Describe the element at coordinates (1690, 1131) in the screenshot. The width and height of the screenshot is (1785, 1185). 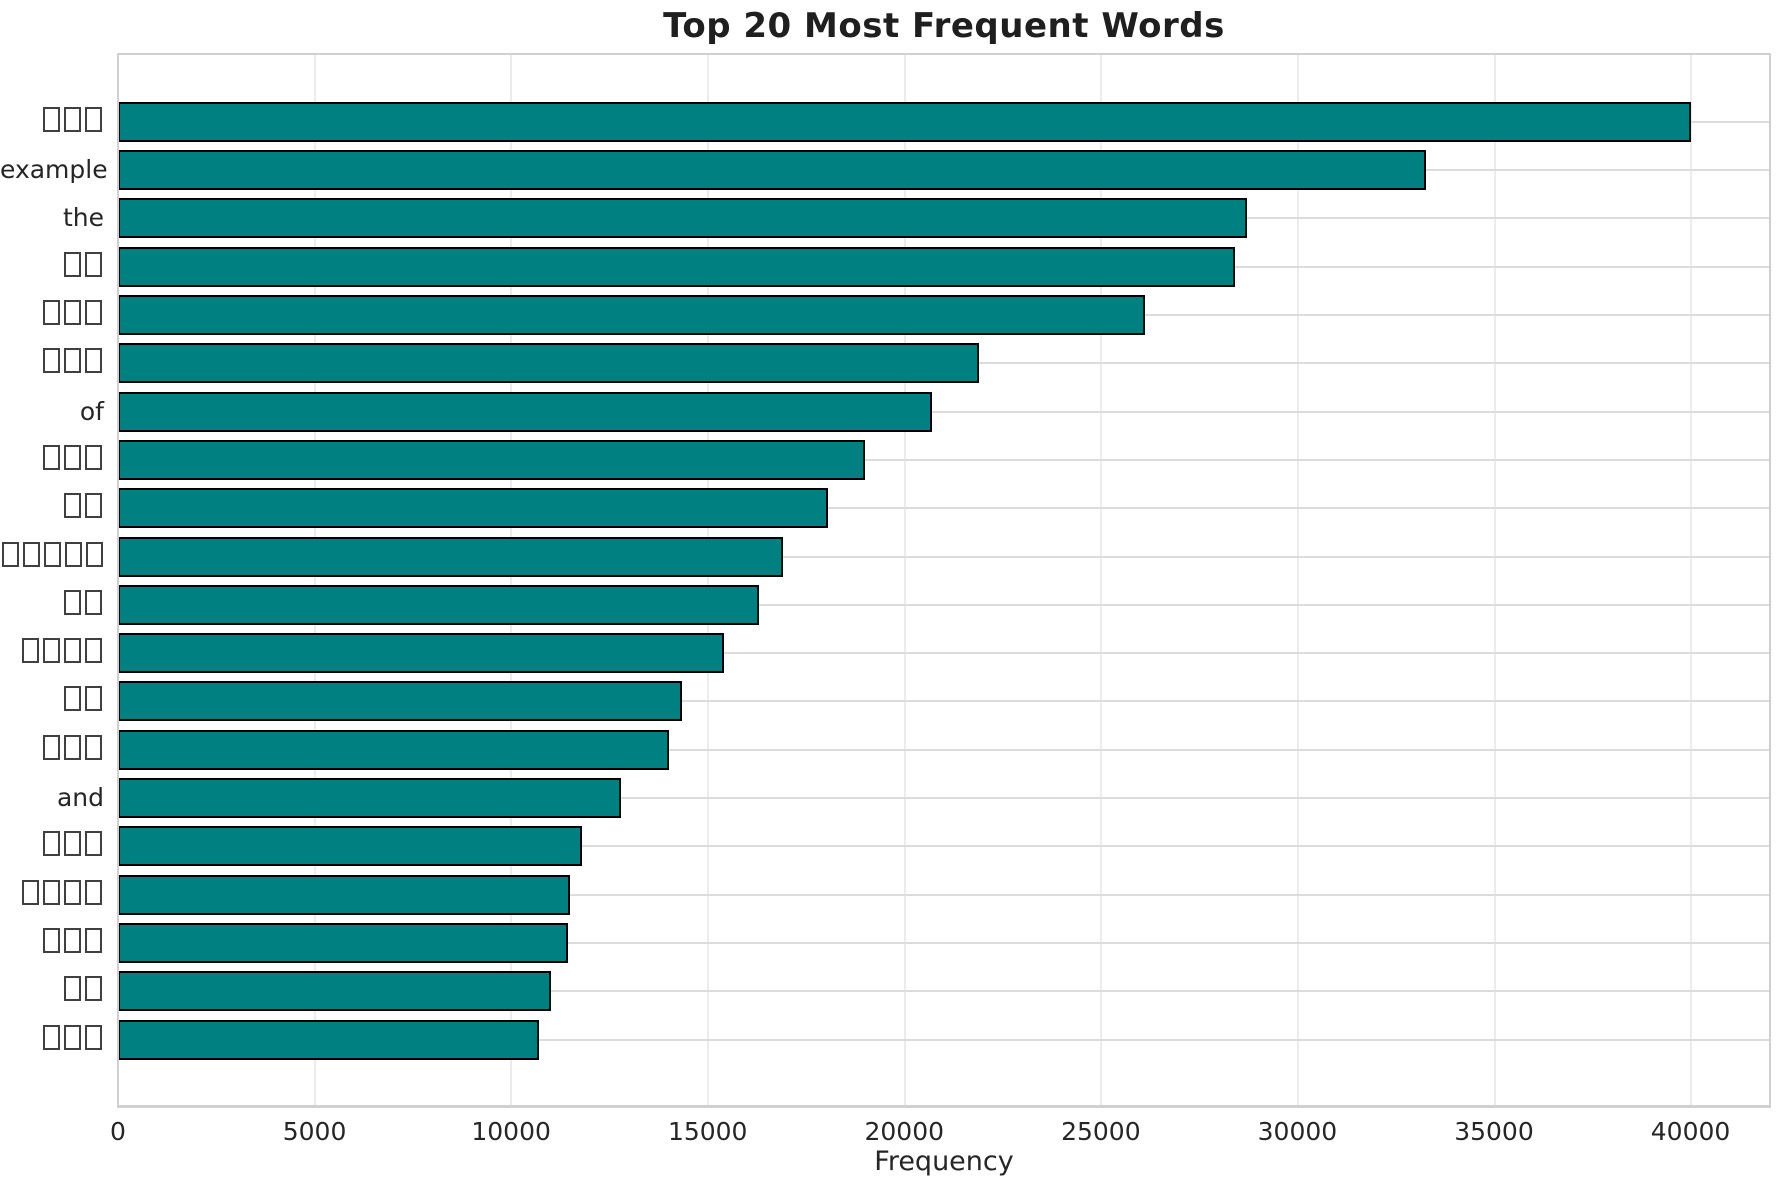
I see `x-tick-label: 40000` at that location.